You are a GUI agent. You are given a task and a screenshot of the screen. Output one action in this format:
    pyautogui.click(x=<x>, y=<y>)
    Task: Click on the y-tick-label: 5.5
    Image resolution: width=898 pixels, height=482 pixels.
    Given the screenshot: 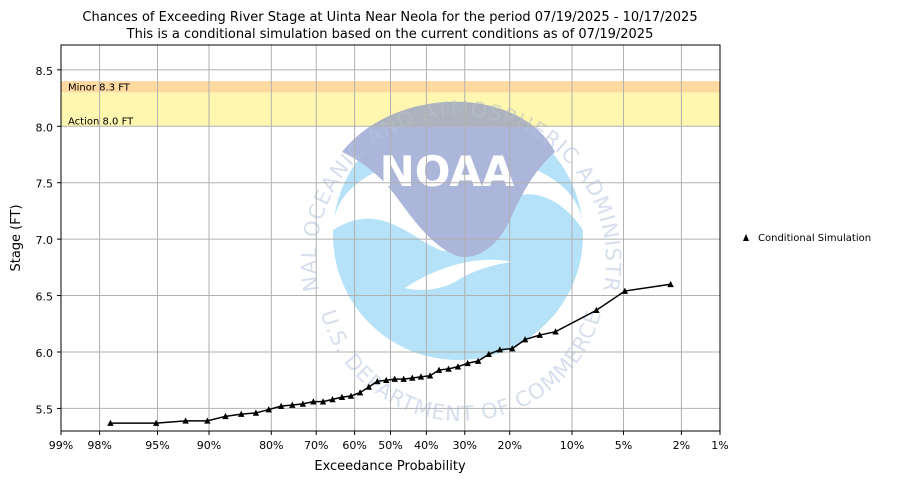 What is the action you would take?
    pyautogui.click(x=45, y=409)
    